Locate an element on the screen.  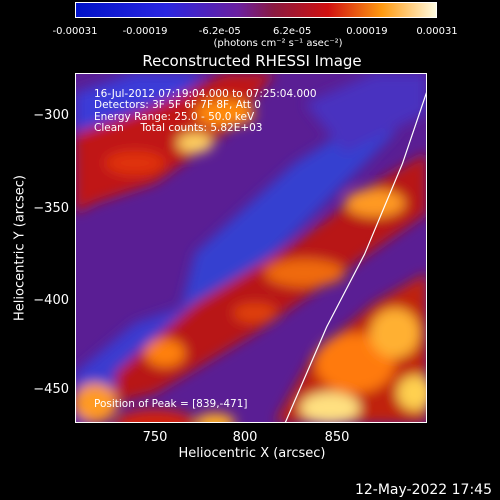
colorbar-tick-label: -0.00019 is located at coordinates (145, 31).